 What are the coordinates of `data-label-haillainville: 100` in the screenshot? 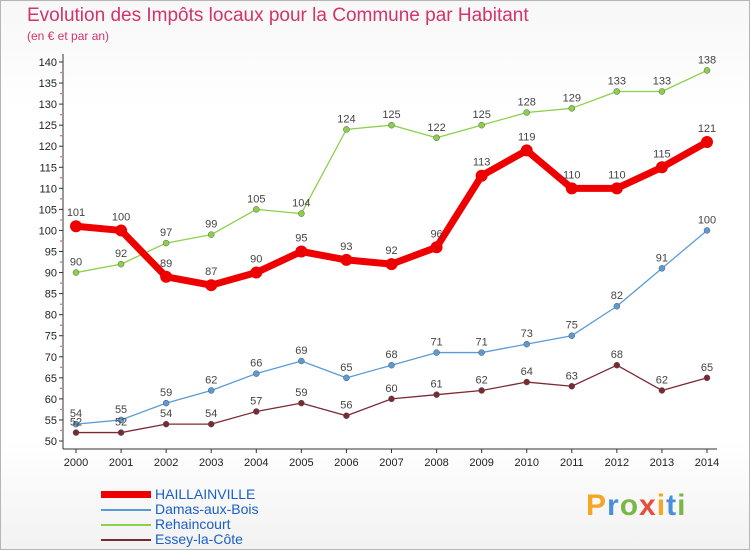 It's located at (121, 217).